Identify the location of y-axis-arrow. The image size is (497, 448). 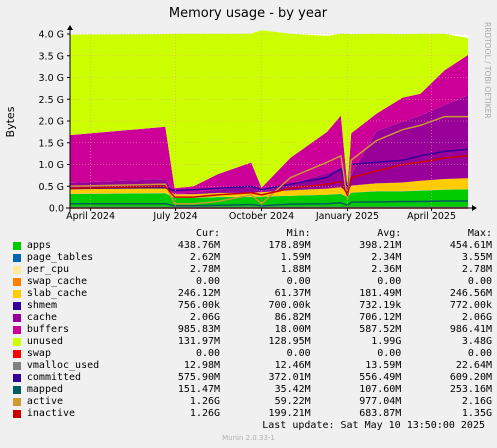
(70, 27).